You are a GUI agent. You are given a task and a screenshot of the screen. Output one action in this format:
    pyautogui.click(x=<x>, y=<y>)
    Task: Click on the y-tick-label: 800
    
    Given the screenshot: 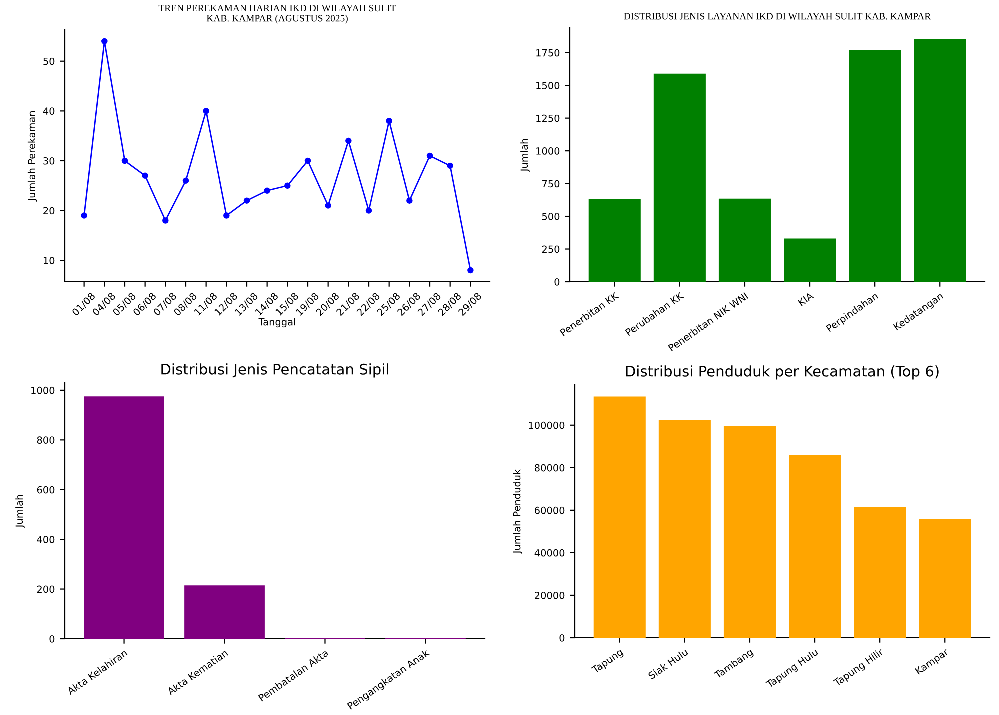 What is the action you would take?
    pyautogui.click(x=46, y=440)
    